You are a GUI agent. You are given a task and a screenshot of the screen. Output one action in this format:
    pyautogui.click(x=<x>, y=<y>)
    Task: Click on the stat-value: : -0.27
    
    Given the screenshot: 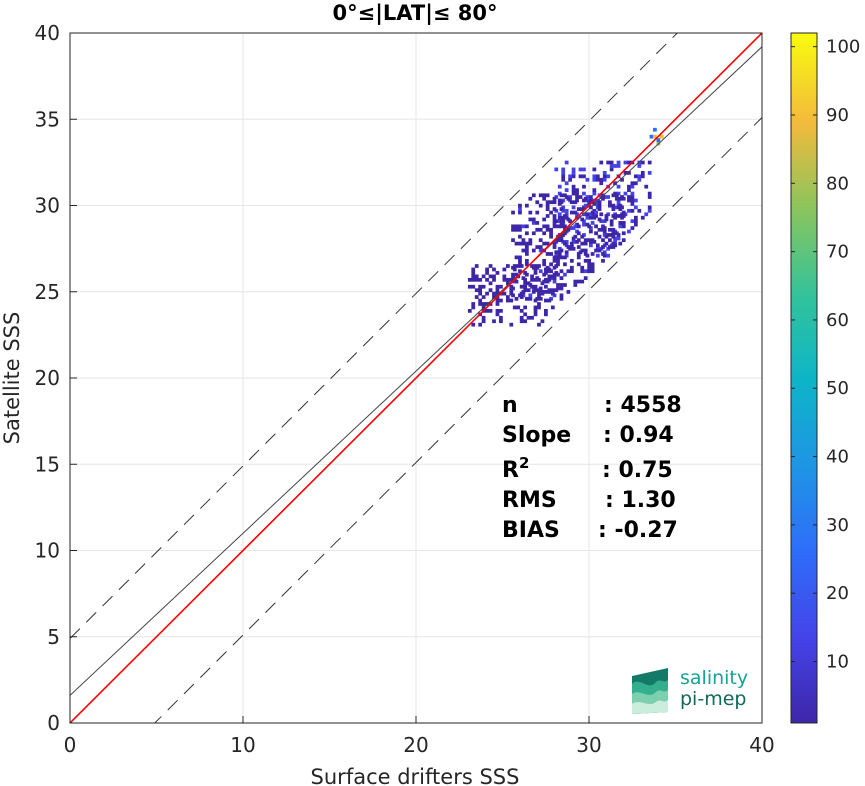 What is the action you would take?
    pyautogui.click(x=638, y=530)
    